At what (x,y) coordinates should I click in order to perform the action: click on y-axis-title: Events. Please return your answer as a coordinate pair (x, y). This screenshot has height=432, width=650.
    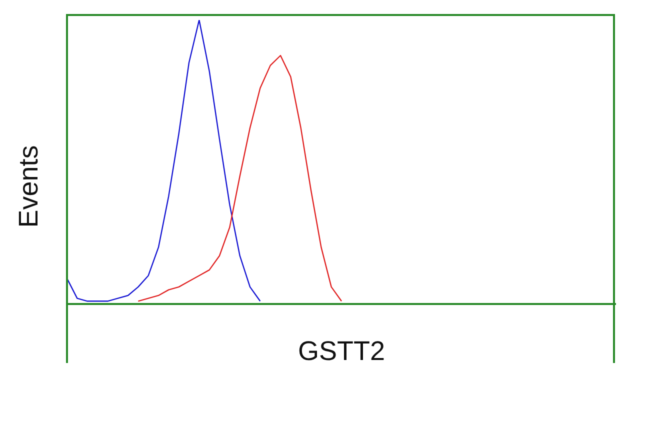
    Looking at the image, I should click on (29, 186).